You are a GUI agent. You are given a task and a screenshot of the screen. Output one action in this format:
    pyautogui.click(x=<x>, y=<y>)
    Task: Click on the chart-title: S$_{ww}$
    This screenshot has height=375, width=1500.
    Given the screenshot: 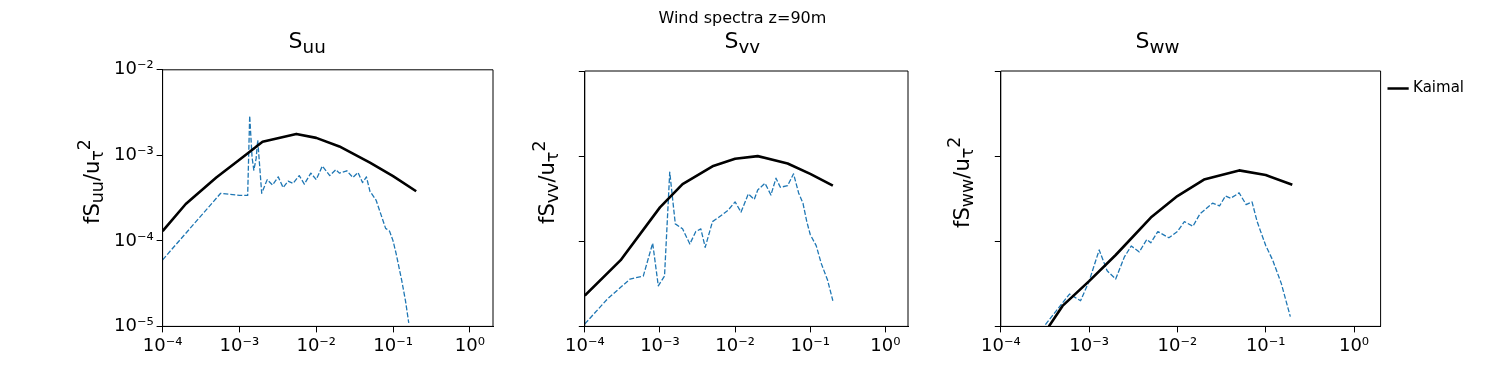 What is the action you would take?
    pyautogui.click(x=1157, y=43)
    